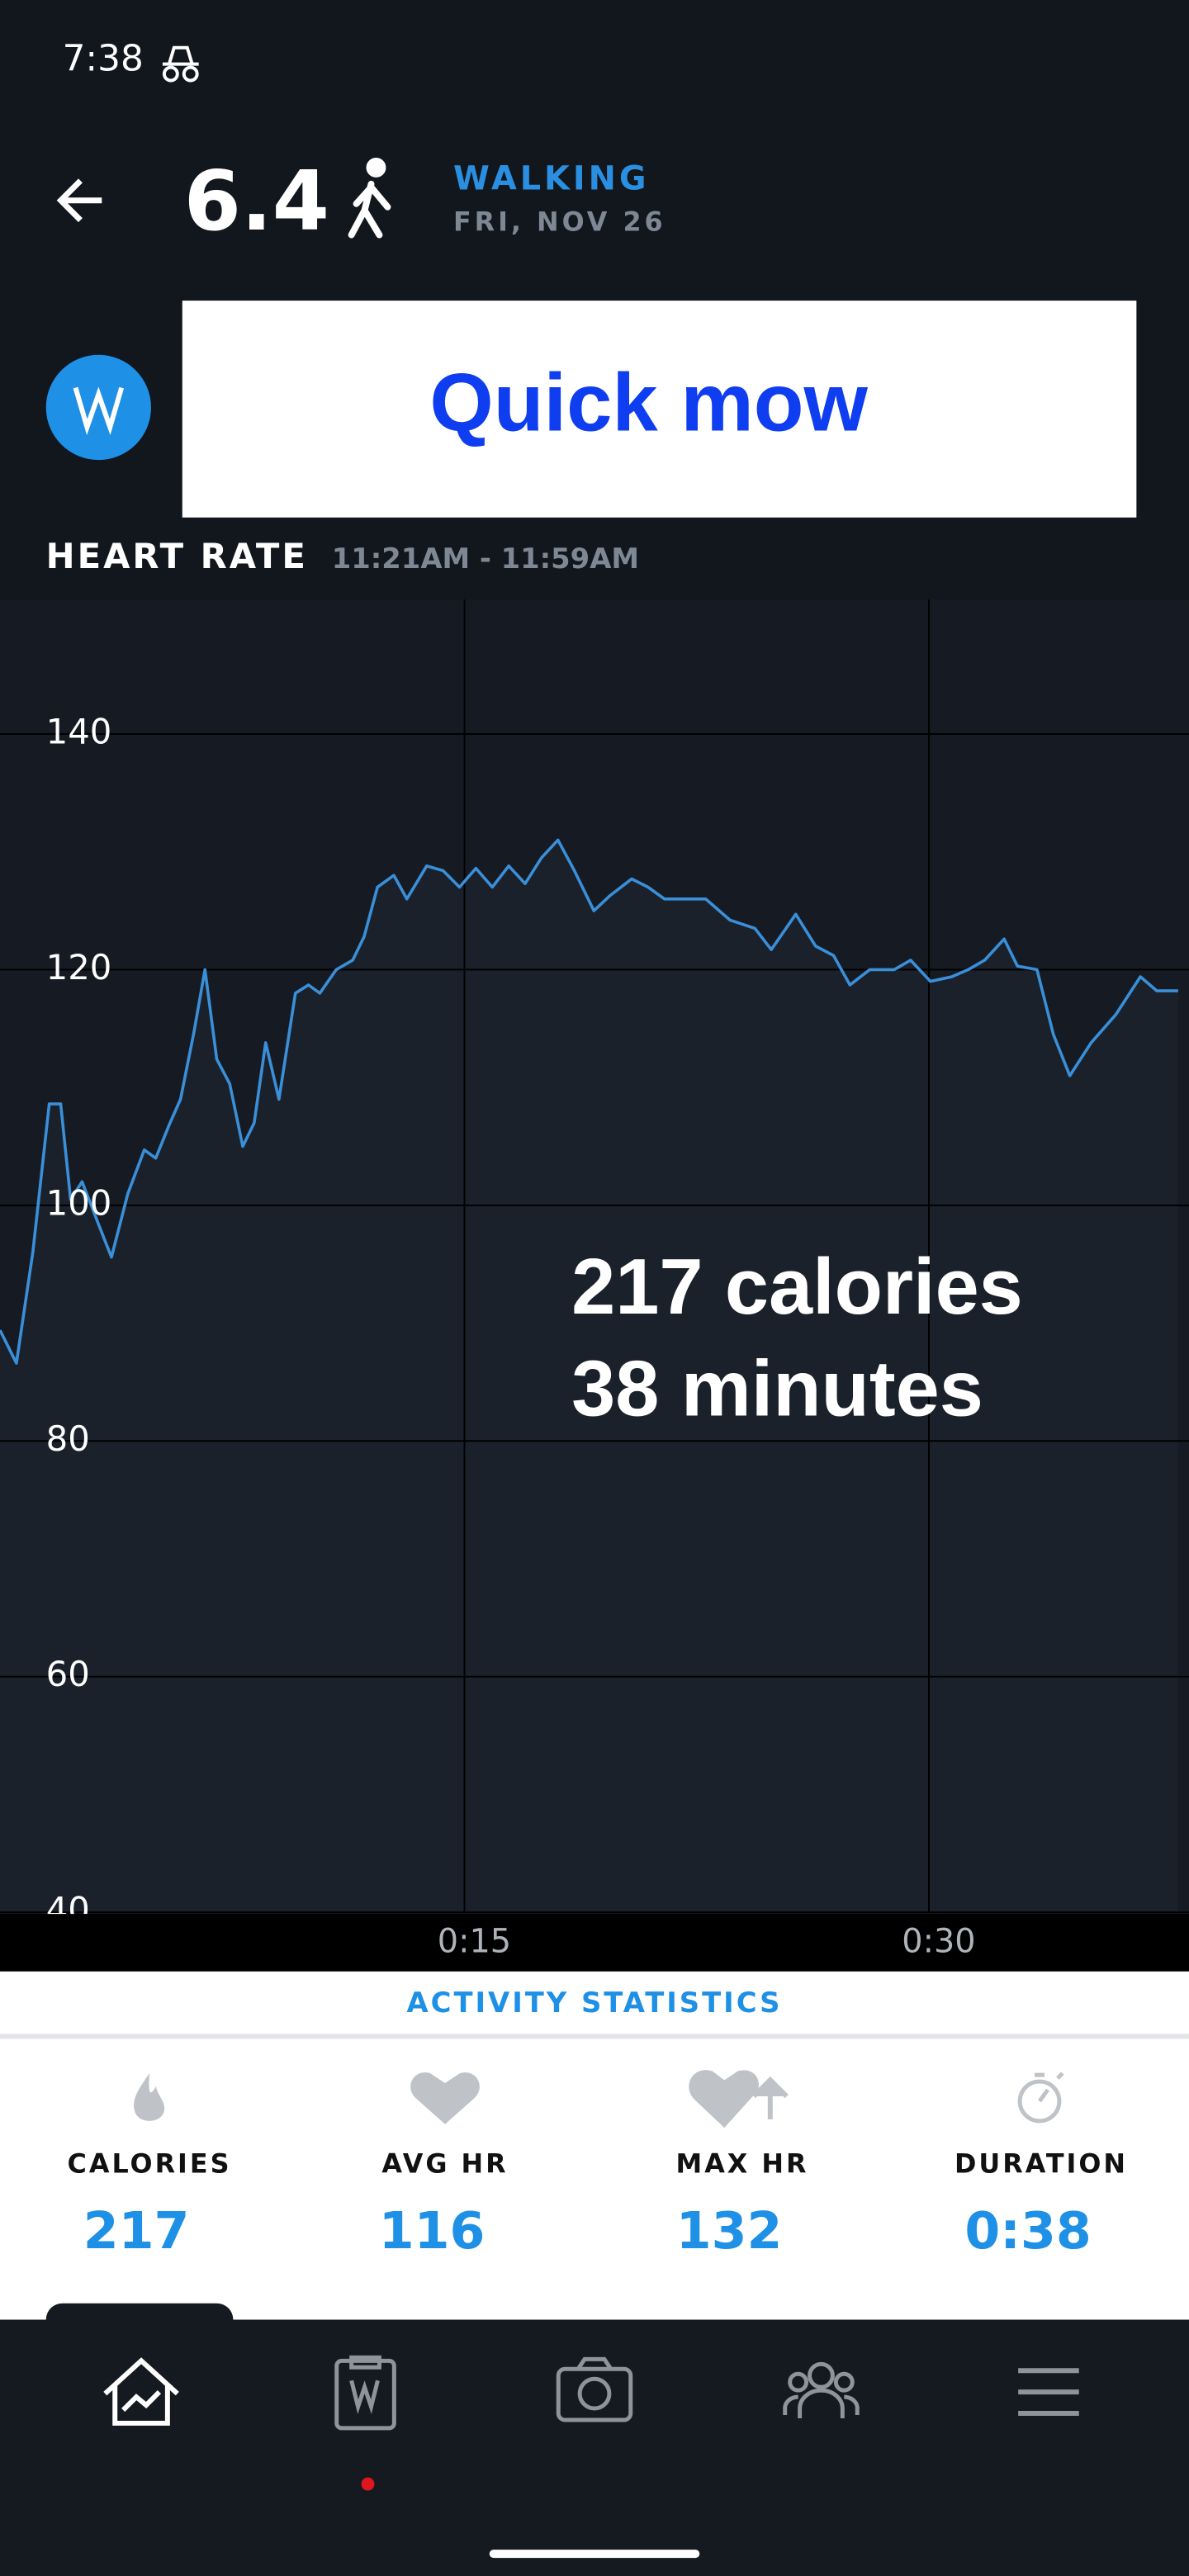 This screenshot has height=2576, width=1189. What do you see at coordinates (445, 2098) in the screenshot?
I see `heart-icon` at bounding box center [445, 2098].